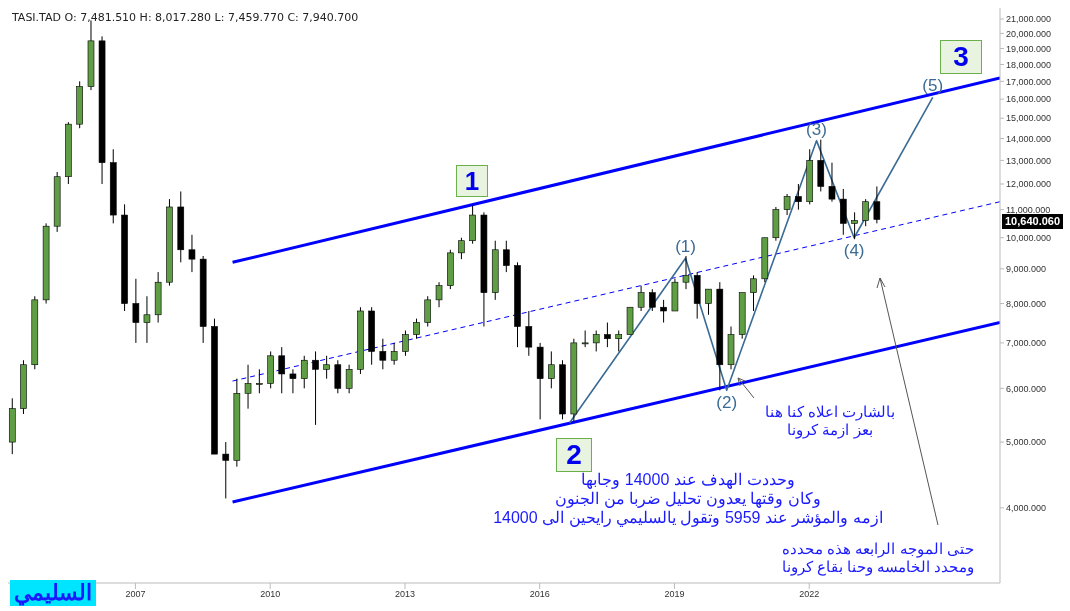  What do you see at coordinates (1026, 442) in the screenshot?
I see `y-tick-label: 5,000.000` at bounding box center [1026, 442].